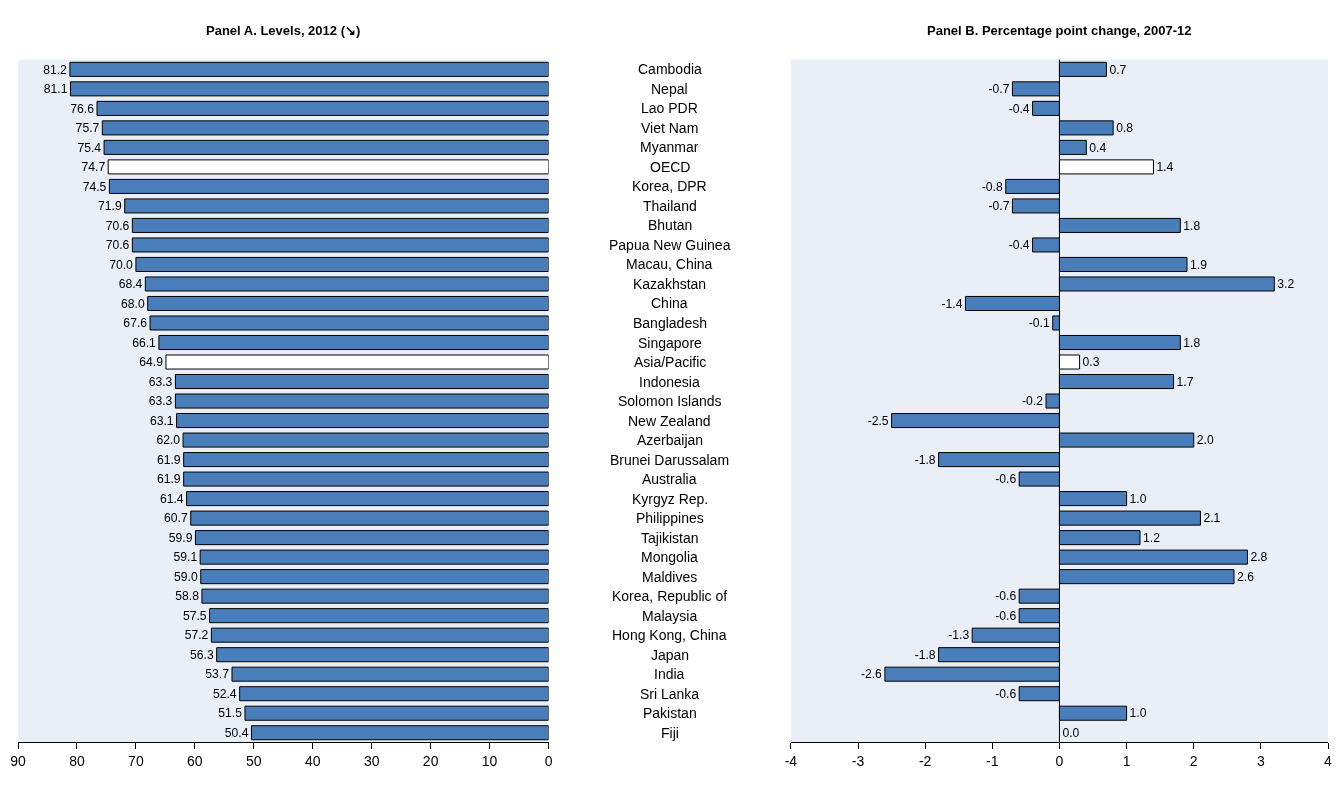 Image resolution: width=1343 pixels, height=803 pixels. What do you see at coordinates (1192, 342) in the screenshot?
I see `data-label: 1.8` at bounding box center [1192, 342].